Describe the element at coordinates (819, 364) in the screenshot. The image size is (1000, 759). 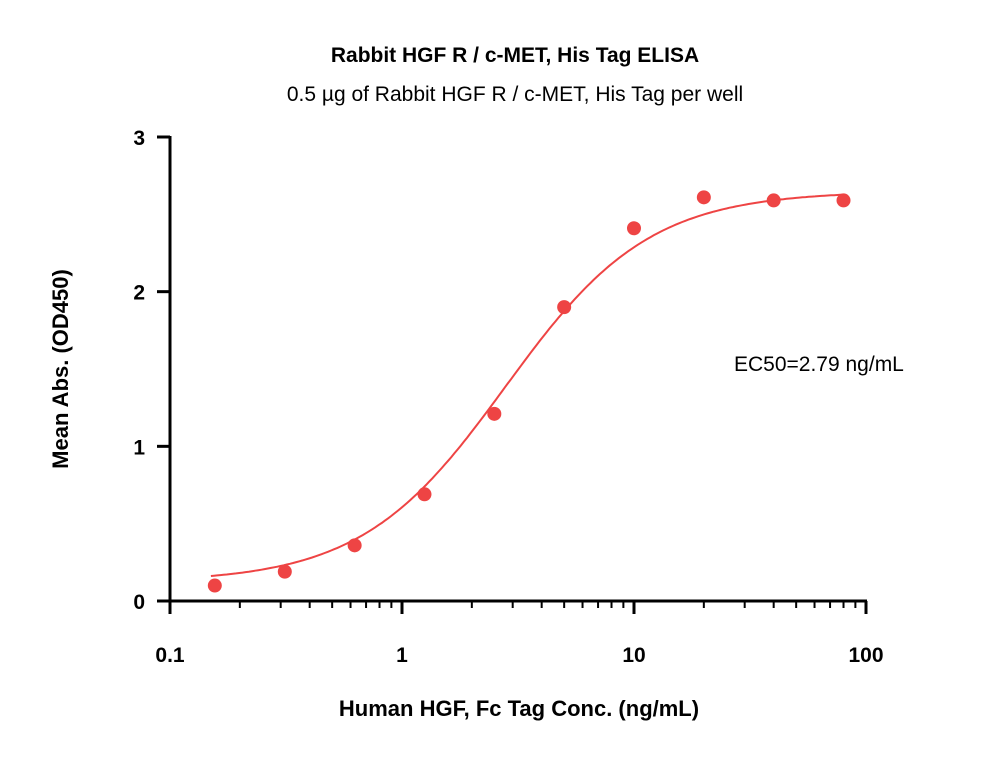
I see `ec50-annotation: EC50=2.79 ng/mL` at that location.